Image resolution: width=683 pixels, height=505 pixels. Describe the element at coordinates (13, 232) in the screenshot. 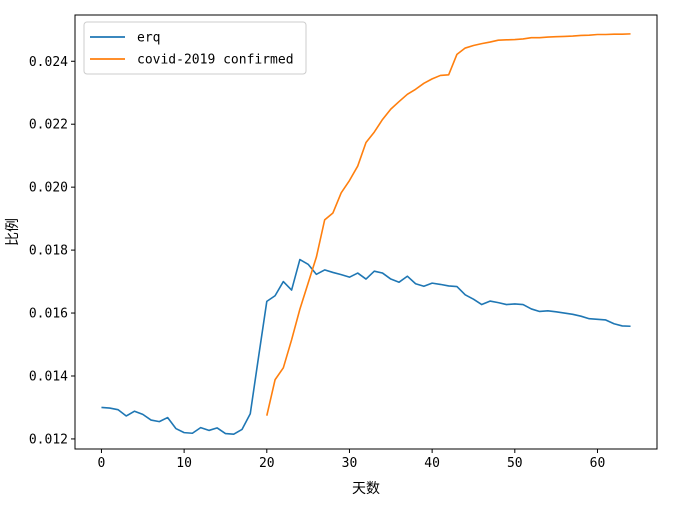

I see `y-axis-label: 比例` at that location.